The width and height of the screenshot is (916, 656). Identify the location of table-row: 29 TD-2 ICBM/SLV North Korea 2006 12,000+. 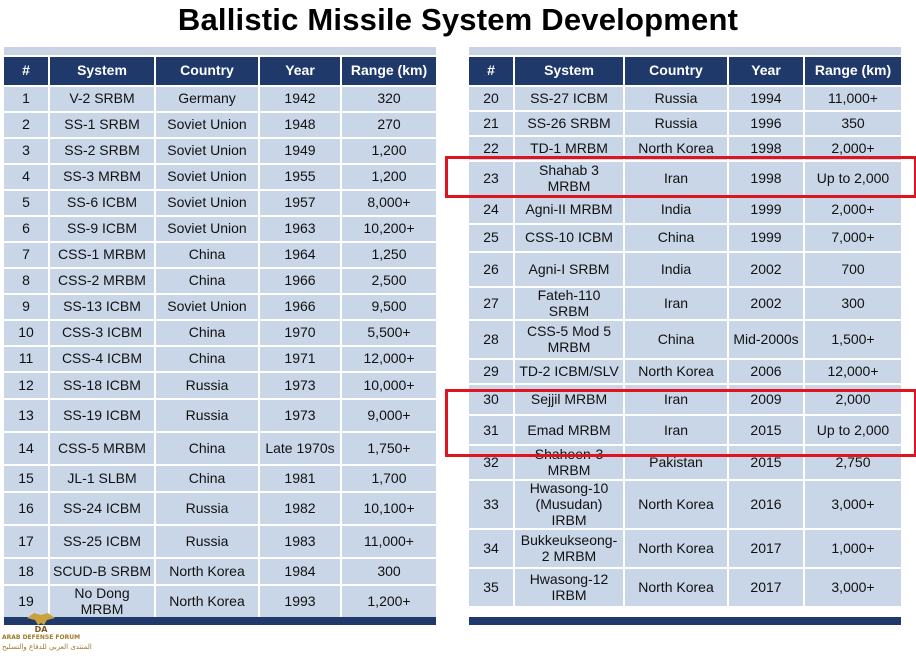
(685, 372).